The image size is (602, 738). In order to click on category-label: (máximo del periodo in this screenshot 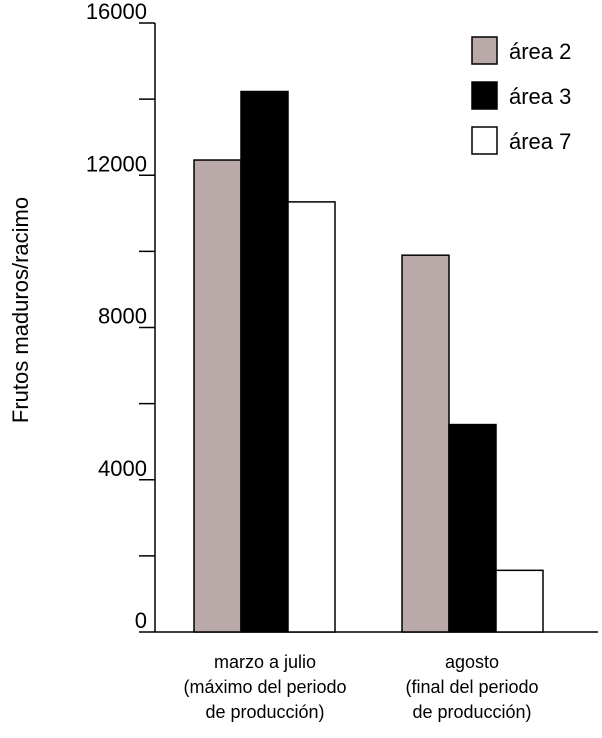, I will do `click(264, 687)`.